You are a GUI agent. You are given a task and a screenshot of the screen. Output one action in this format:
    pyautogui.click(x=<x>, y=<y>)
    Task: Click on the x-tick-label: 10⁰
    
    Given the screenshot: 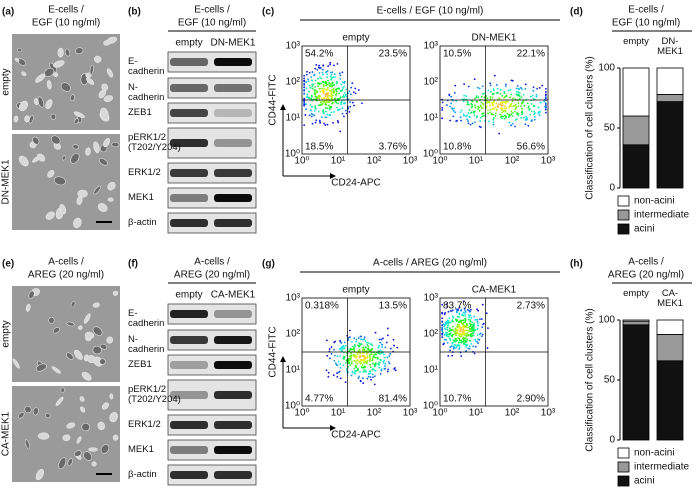 What is the action you would take?
    pyautogui.click(x=301, y=161)
    